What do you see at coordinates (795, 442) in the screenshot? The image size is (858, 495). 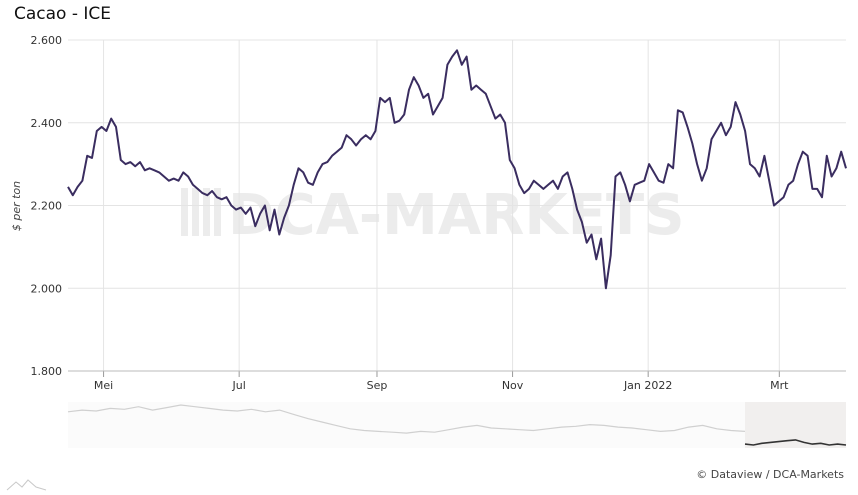 I see `navigator-selected-line` at bounding box center [795, 442].